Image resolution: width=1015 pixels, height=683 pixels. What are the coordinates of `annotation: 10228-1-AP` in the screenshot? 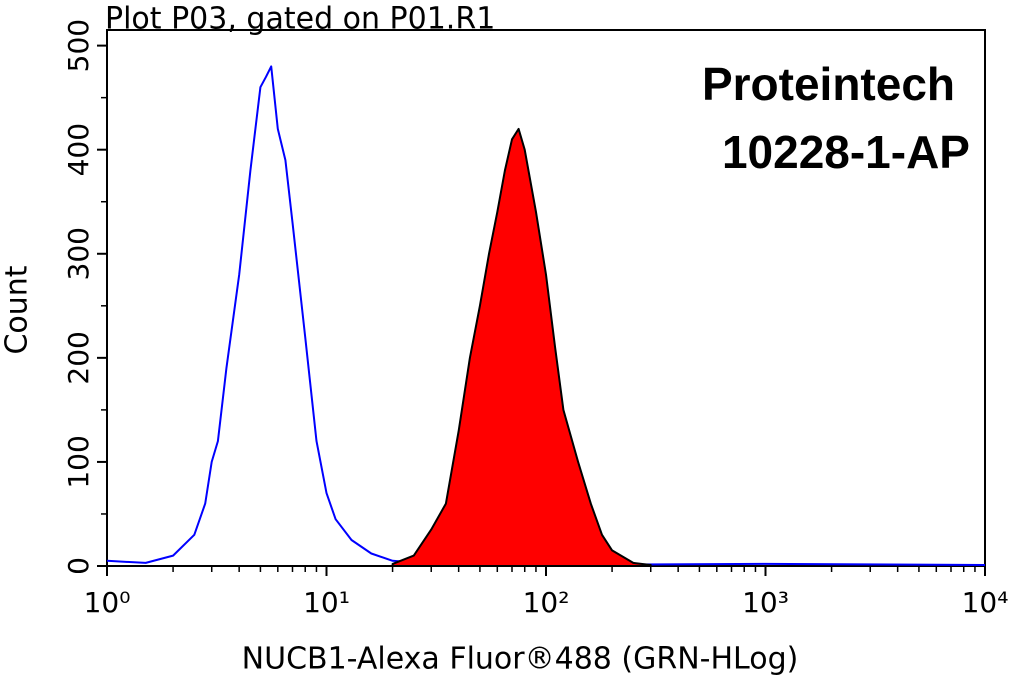 It's located at (846, 152).